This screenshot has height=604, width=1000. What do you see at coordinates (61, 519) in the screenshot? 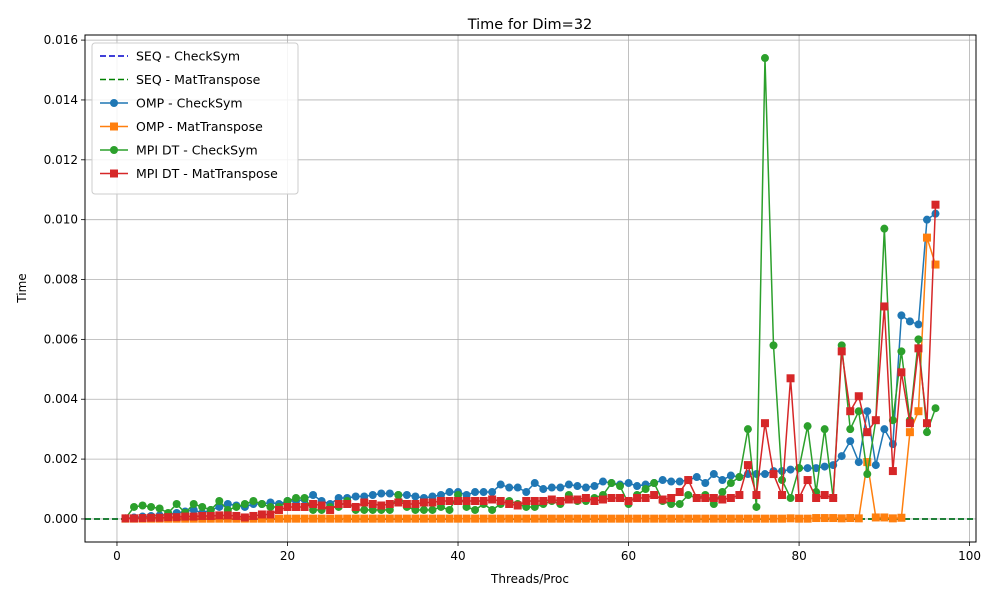
I see `y-tick-label: 0.000` at bounding box center [61, 519].